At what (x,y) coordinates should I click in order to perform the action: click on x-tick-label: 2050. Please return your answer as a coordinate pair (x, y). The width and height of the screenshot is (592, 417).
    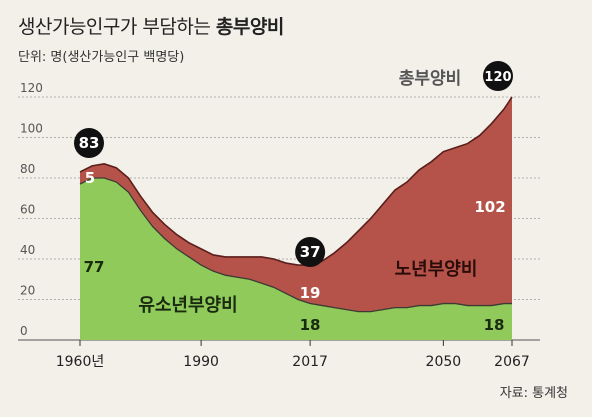
    Looking at the image, I should click on (444, 362).